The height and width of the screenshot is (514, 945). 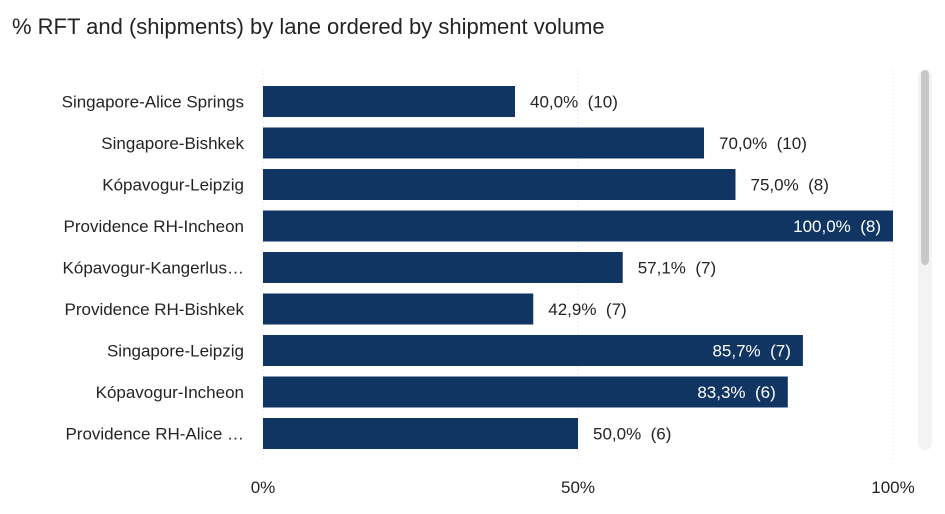 I want to click on category-label: Singapore-Alice Springs, so click(x=153, y=102).